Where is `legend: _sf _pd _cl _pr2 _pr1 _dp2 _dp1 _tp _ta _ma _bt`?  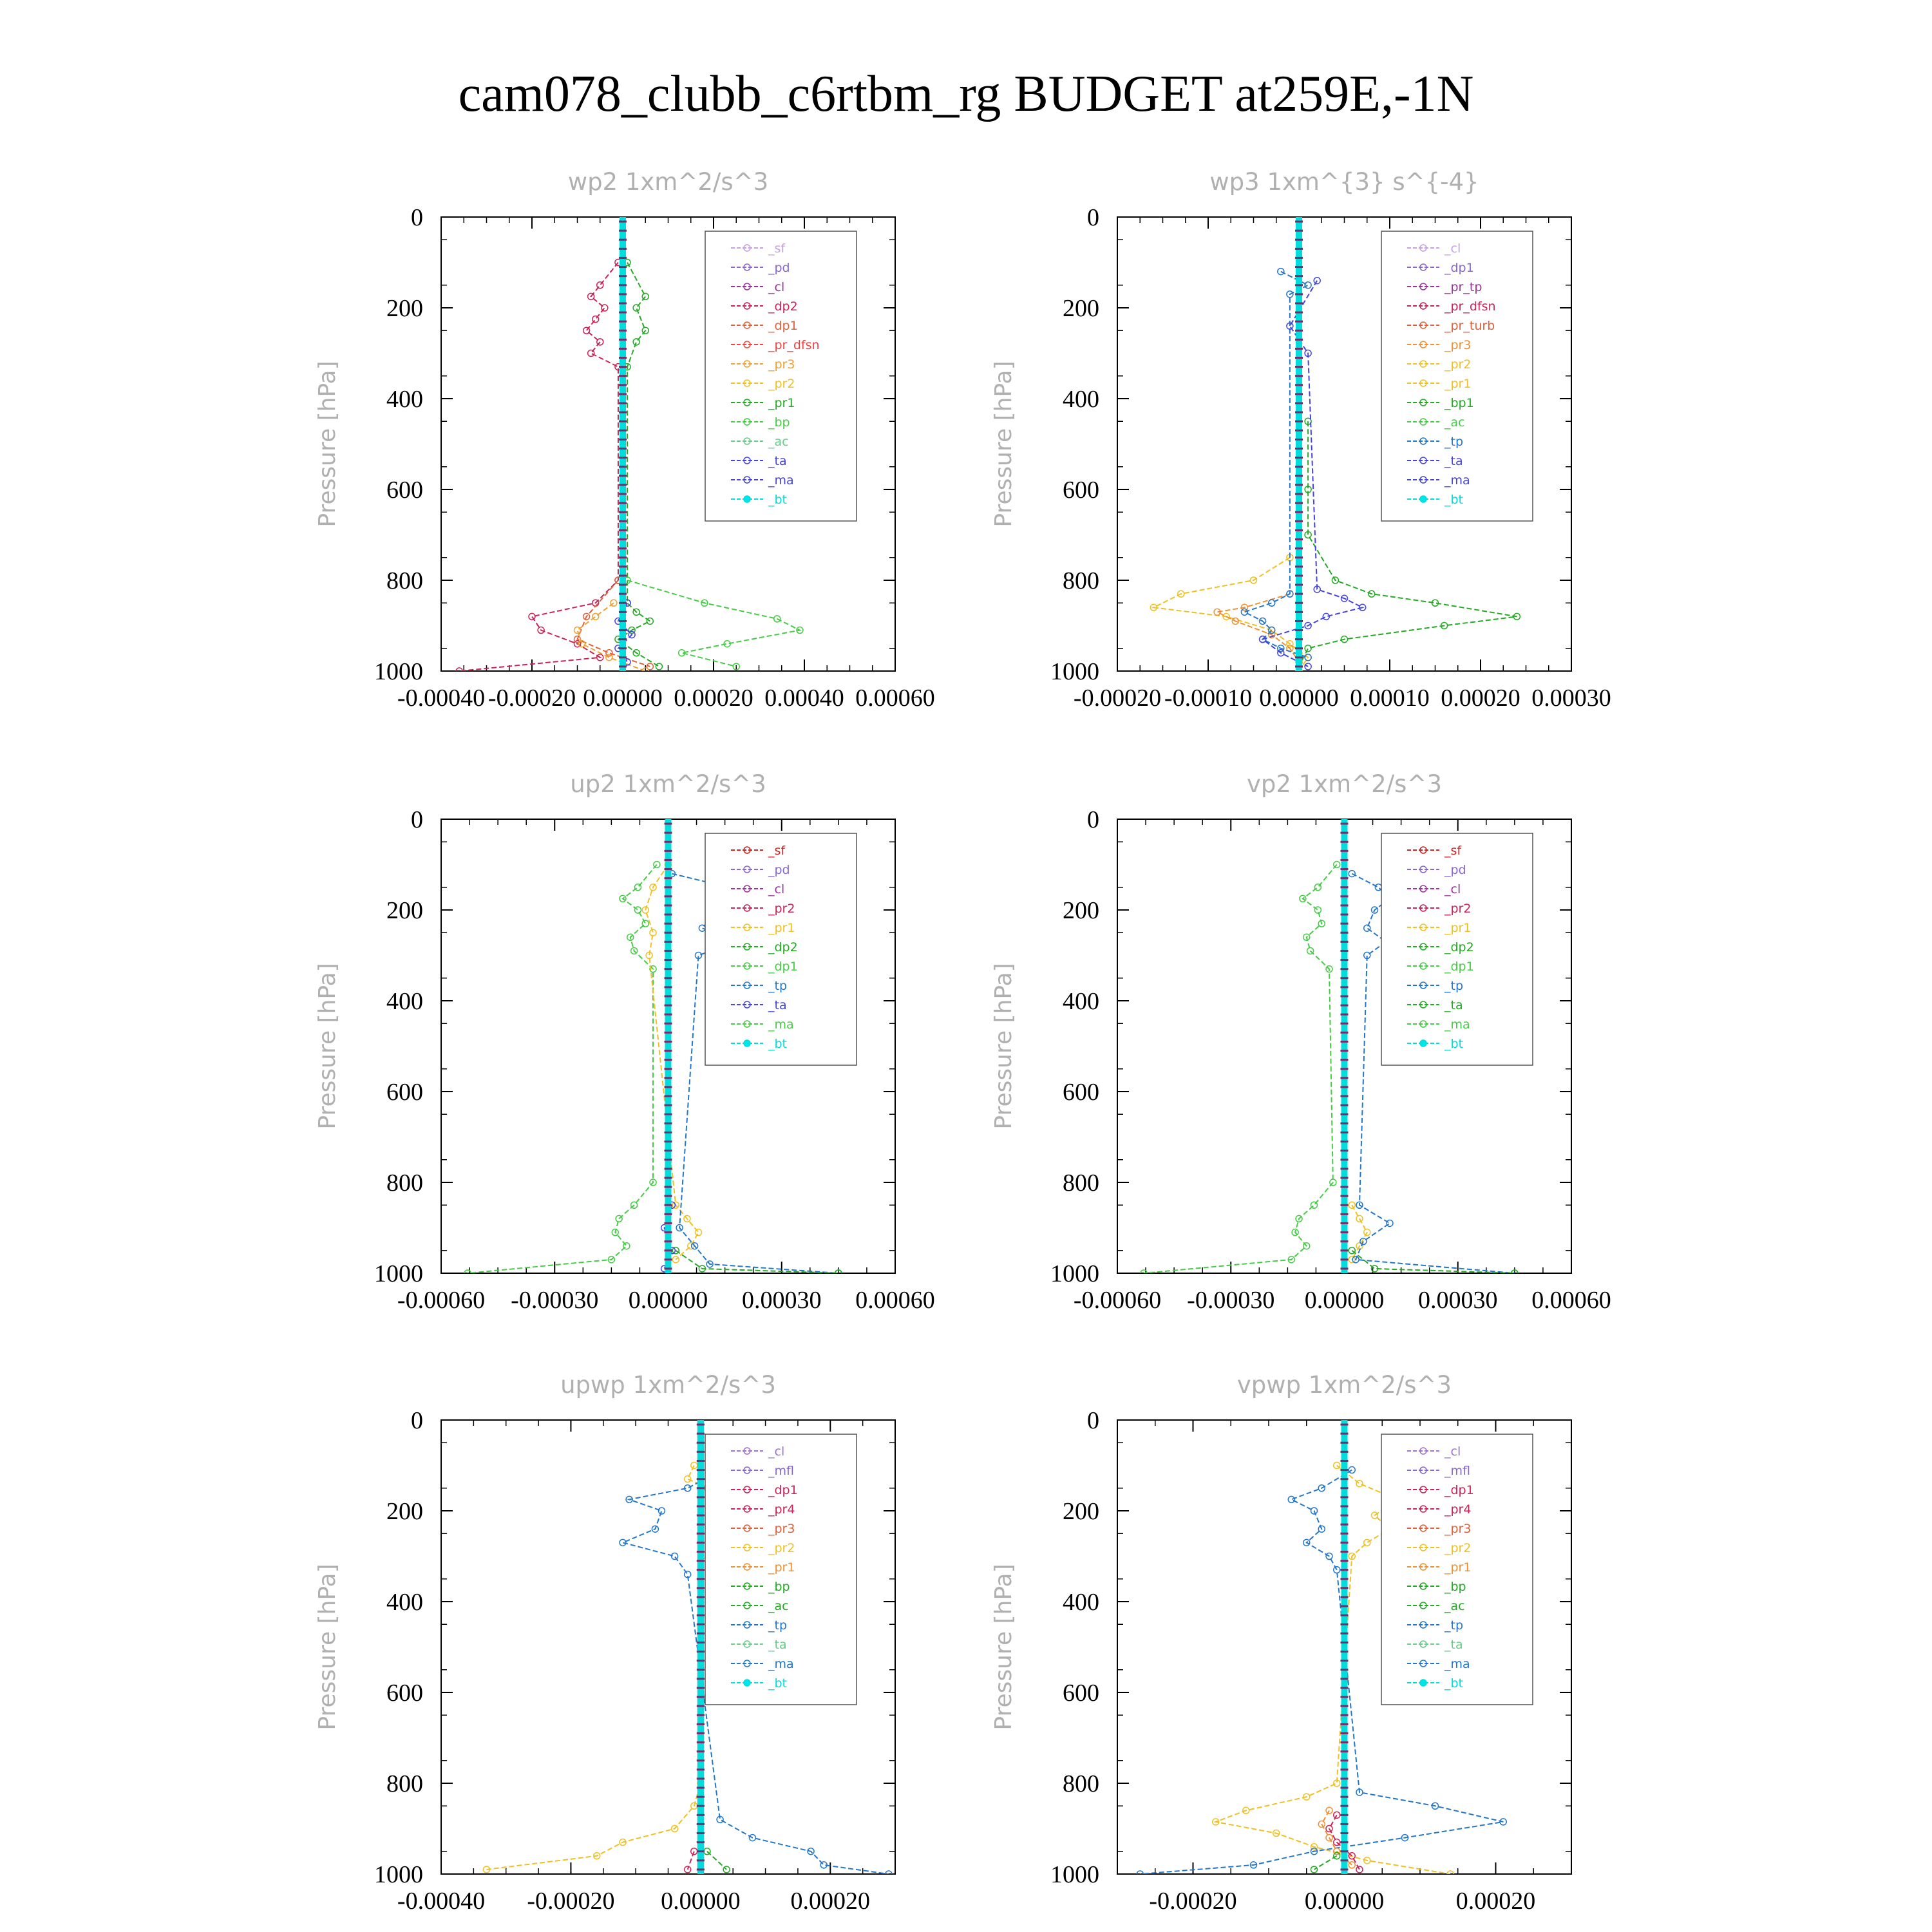 legend: _sf _pd _cl _pr2 _pr1 _dp2 _dp1 _tp _ta _ma _bt is located at coordinates (1457, 949).